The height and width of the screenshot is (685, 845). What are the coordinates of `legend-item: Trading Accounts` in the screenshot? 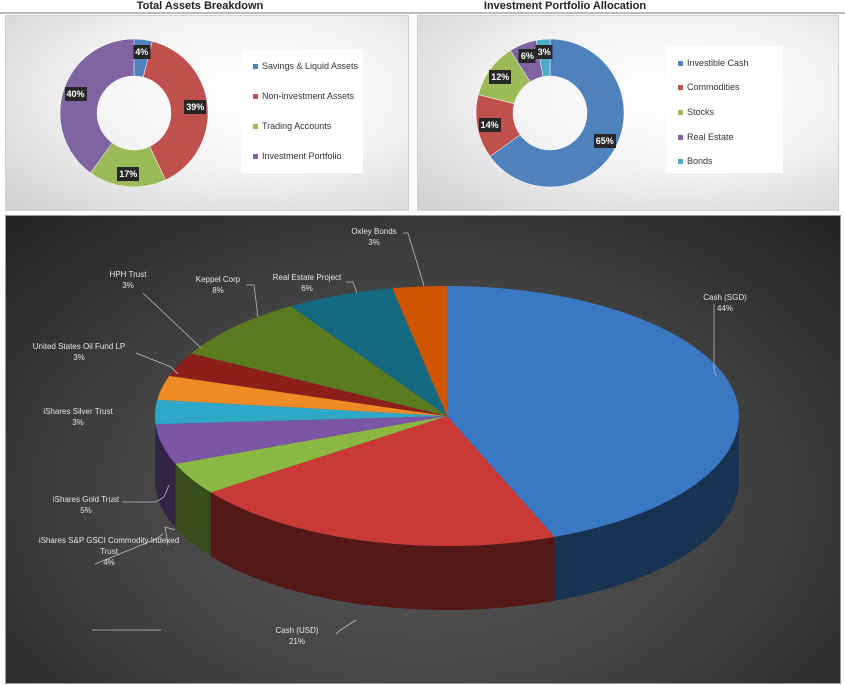 It's located at (292, 126).